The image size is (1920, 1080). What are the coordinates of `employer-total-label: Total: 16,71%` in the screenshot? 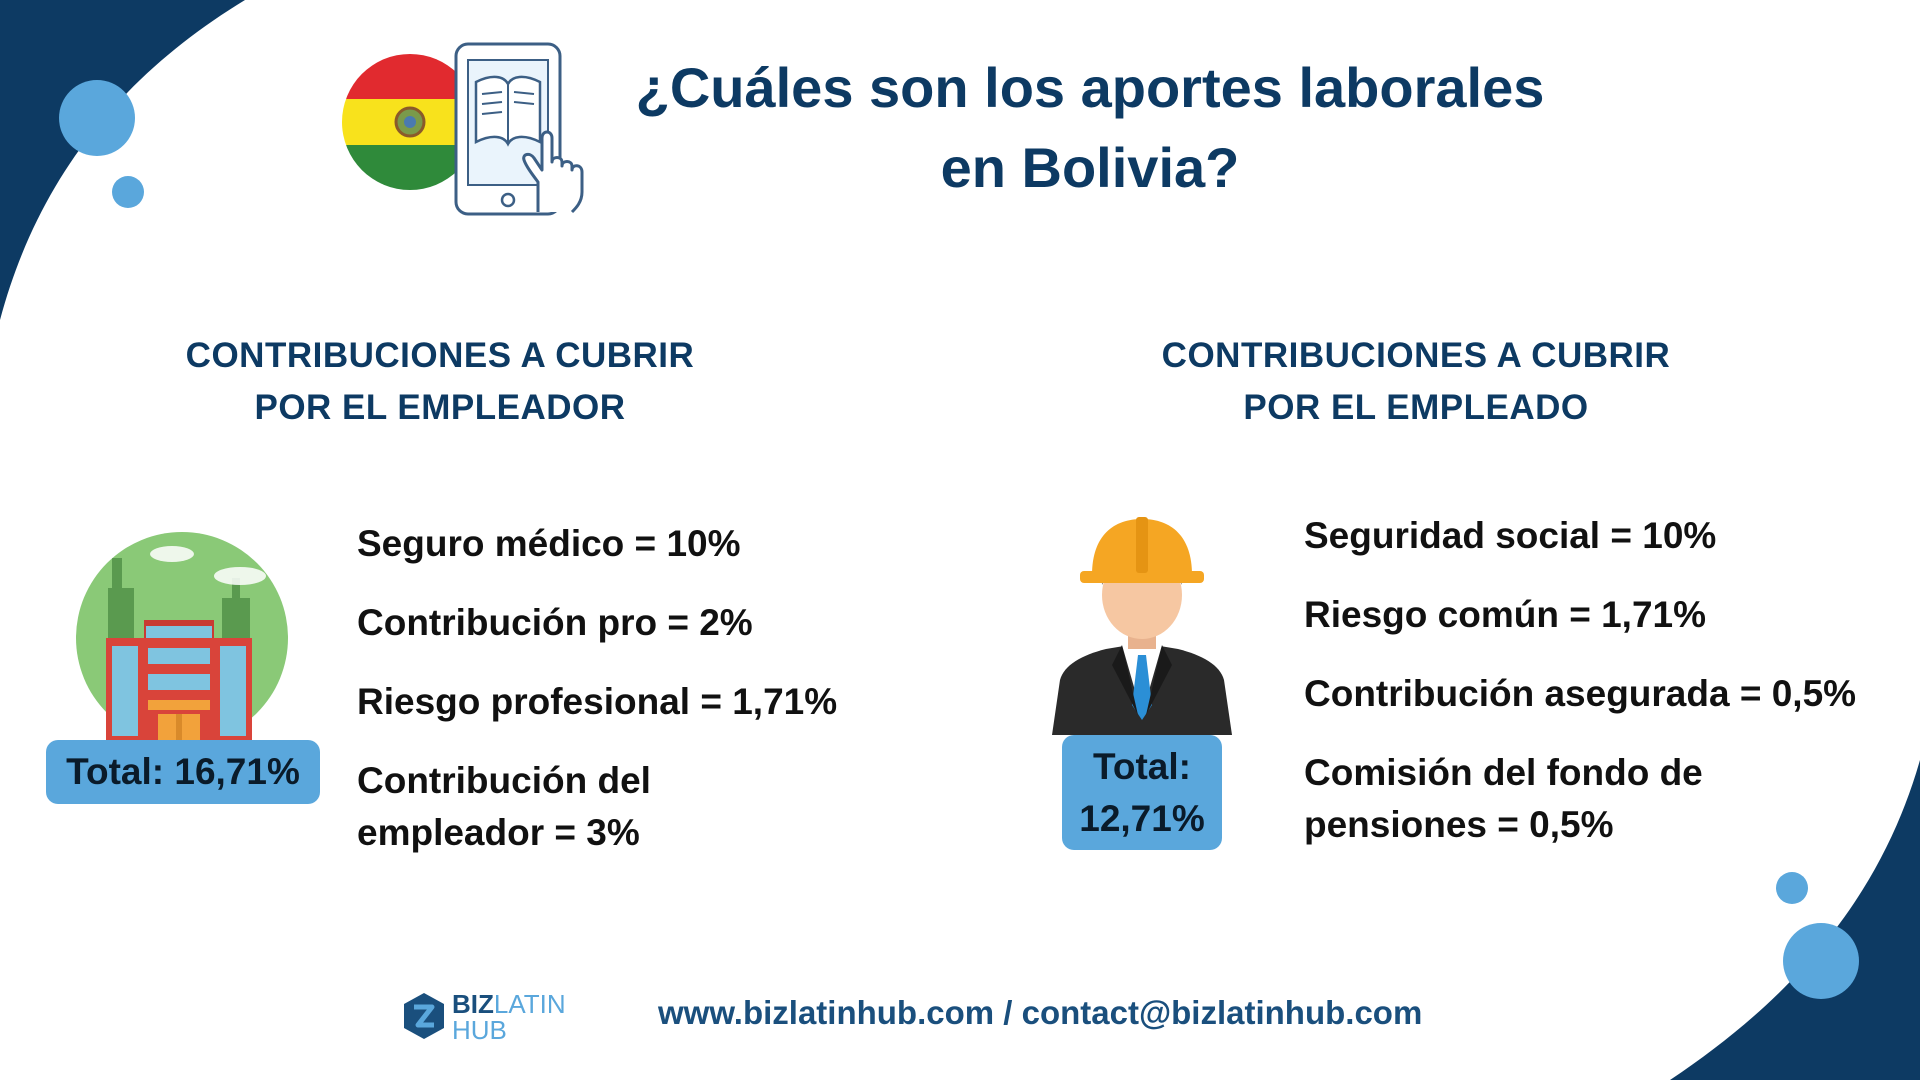 It's located at (183, 771).